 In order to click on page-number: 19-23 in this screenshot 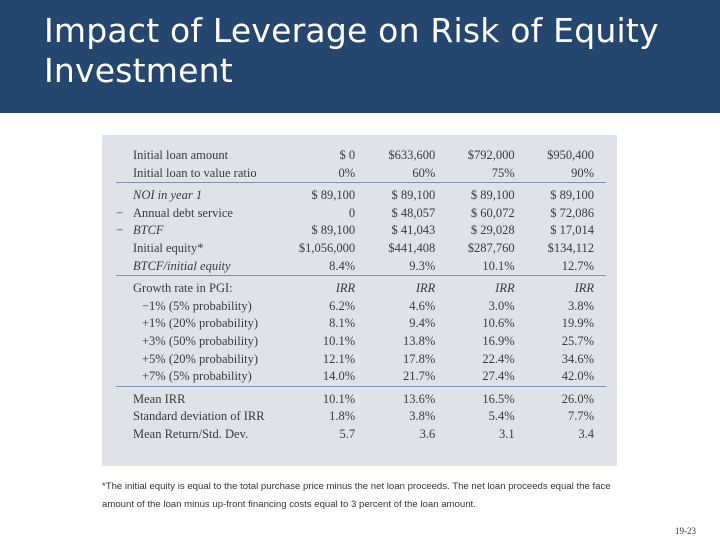, I will do `click(685, 531)`.